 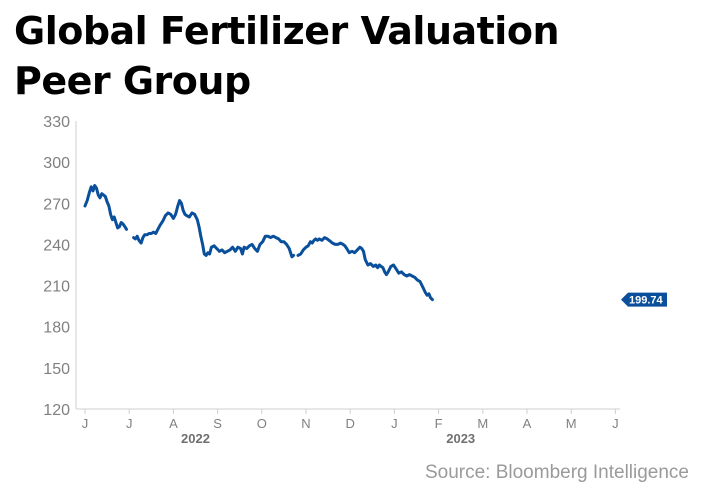 What do you see at coordinates (132, 81) in the screenshot?
I see `chart-title-line-2: Peer Group` at bounding box center [132, 81].